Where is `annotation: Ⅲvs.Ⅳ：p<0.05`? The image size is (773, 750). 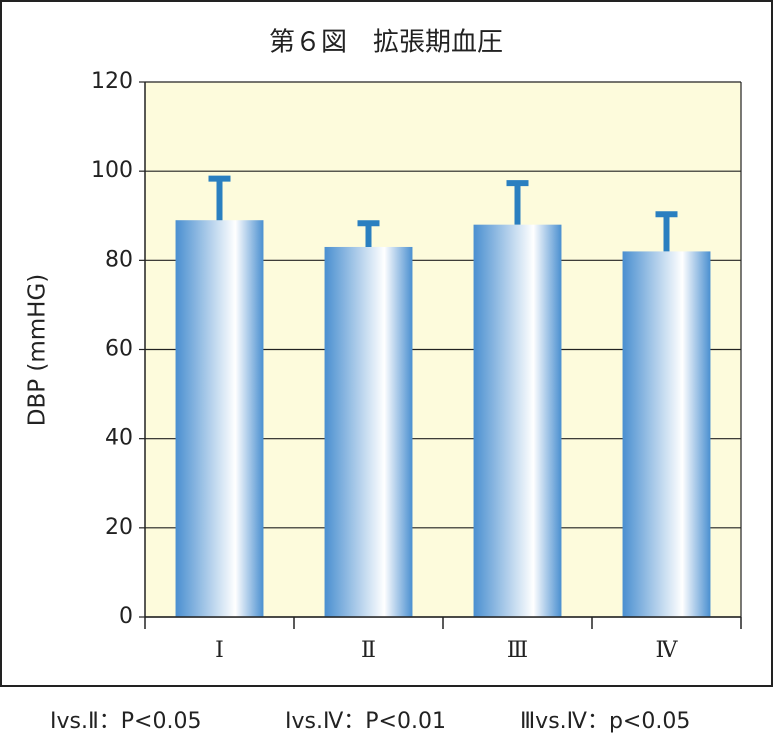
annotation: Ⅲvs.Ⅳ：p<0.05 is located at coordinates (605, 721).